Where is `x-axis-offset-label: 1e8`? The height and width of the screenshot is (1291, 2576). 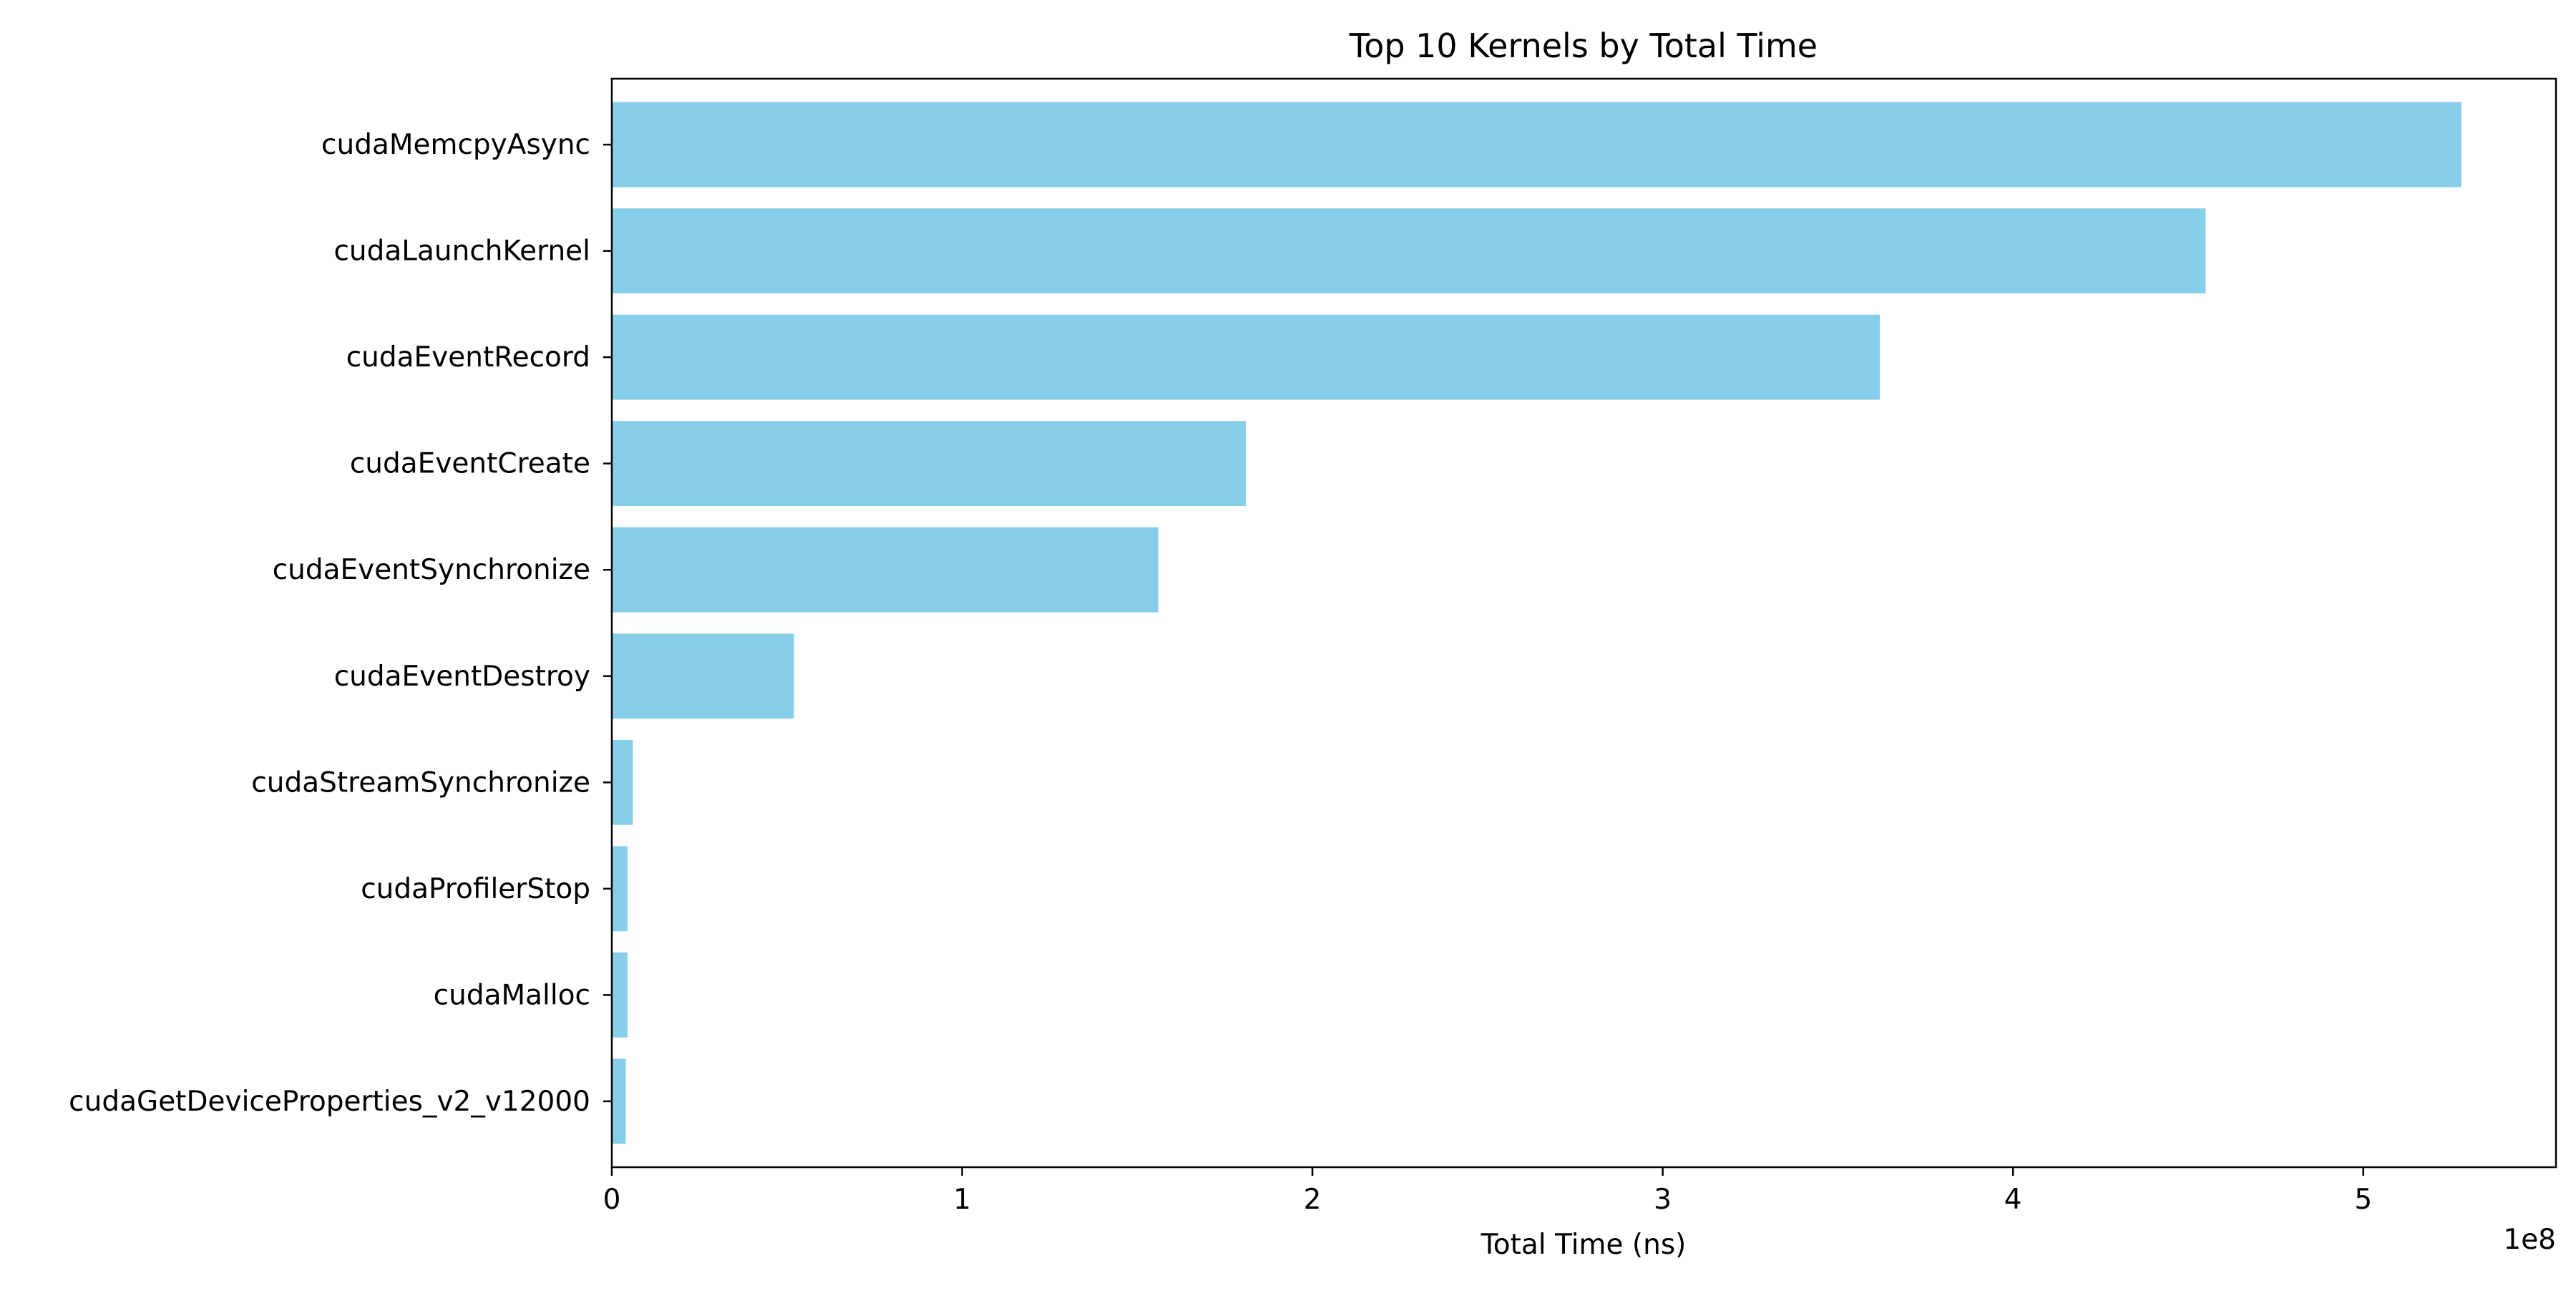
x-axis-offset-label: 1e8 is located at coordinates (2529, 1240).